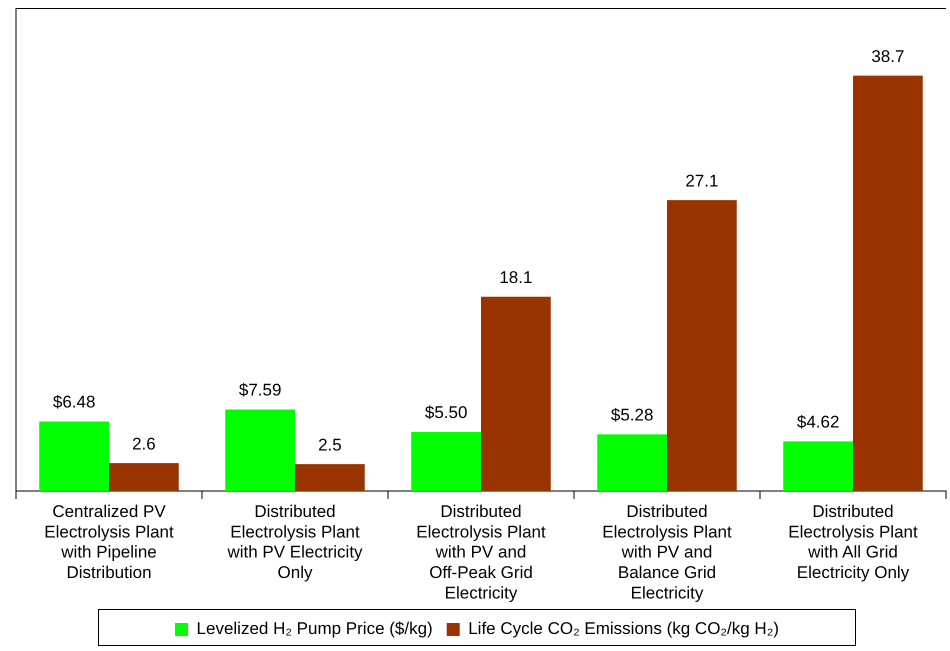 The image size is (950, 651). I want to click on data-label: $4.62, so click(818, 422).